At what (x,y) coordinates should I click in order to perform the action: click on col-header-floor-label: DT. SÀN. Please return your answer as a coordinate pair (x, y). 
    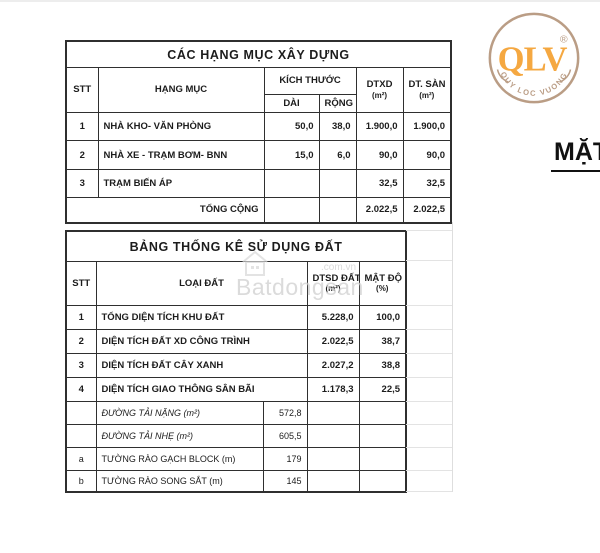
    Looking at the image, I should click on (427, 85).